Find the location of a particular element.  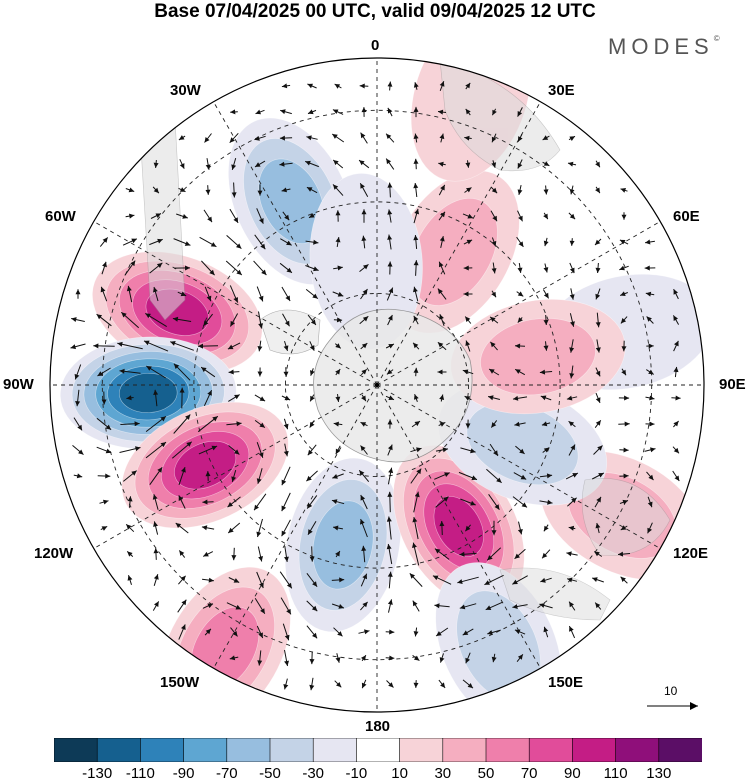

modes-logo: MODES© is located at coordinates (664, 46).